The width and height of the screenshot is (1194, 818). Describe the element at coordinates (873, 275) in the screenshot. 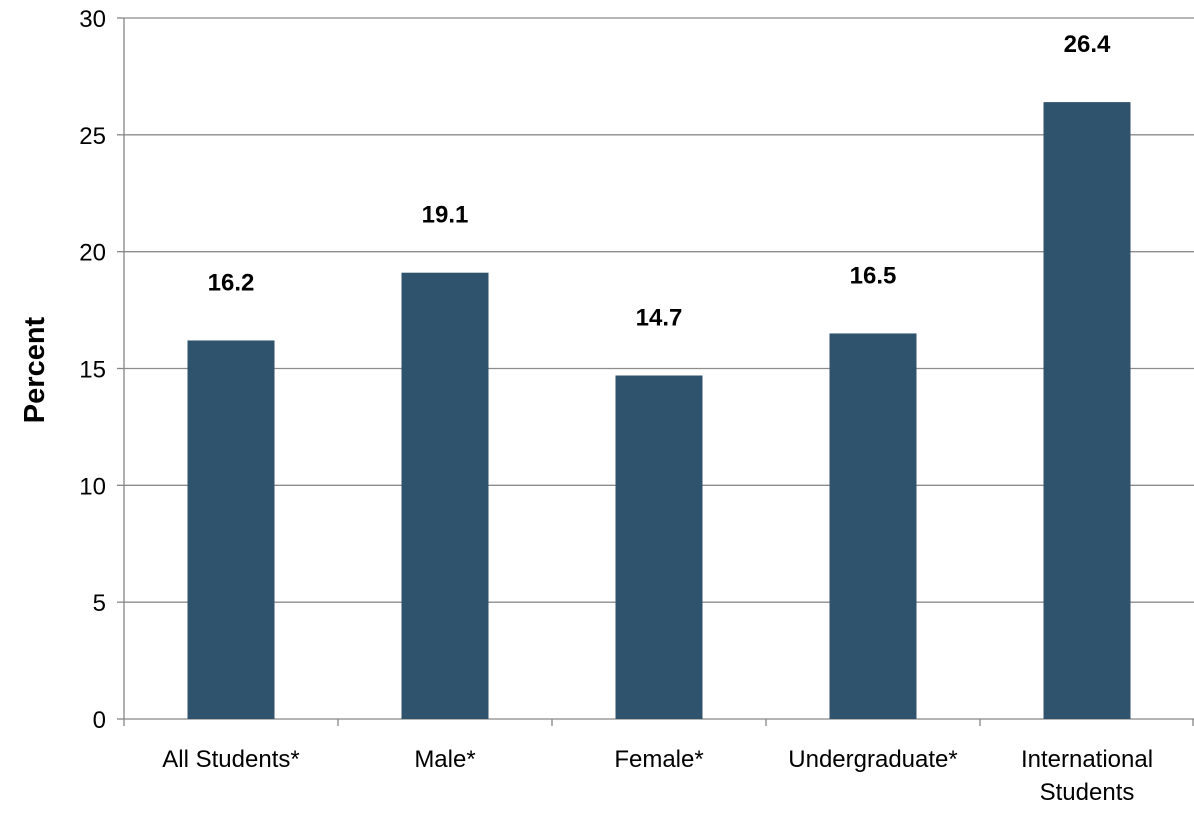

I see `data-label: 16.5` at that location.